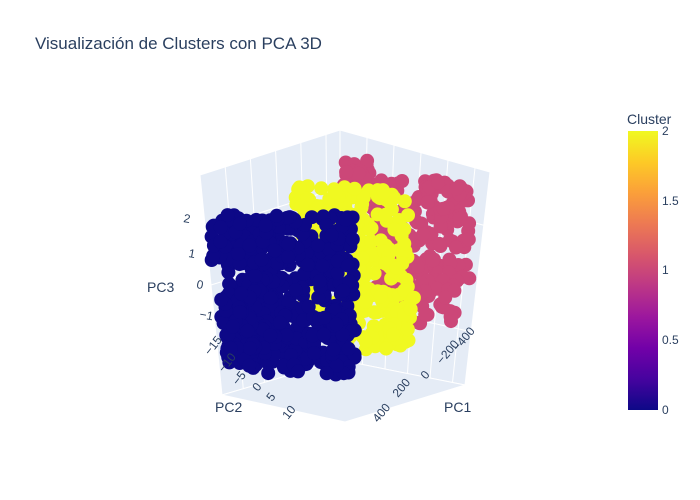  What do you see at coordinates (178, 43) in the screenshot?
I see `chart-title: Visualización de Clusters con PCA 3D` at bounding box center [178, 43].